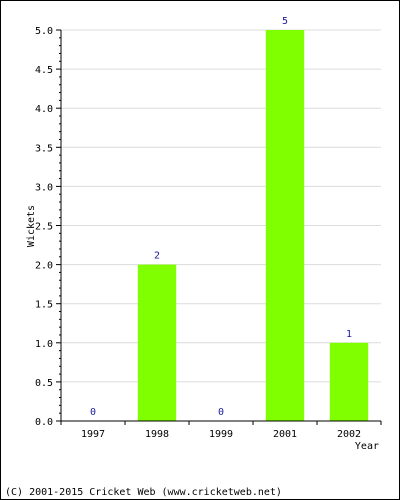 The width and height of the screenshot is (400, 500). Describe the element at coordinates (44, 31) in the screenshot. I see `y-tick-label: 5.0` at that location.